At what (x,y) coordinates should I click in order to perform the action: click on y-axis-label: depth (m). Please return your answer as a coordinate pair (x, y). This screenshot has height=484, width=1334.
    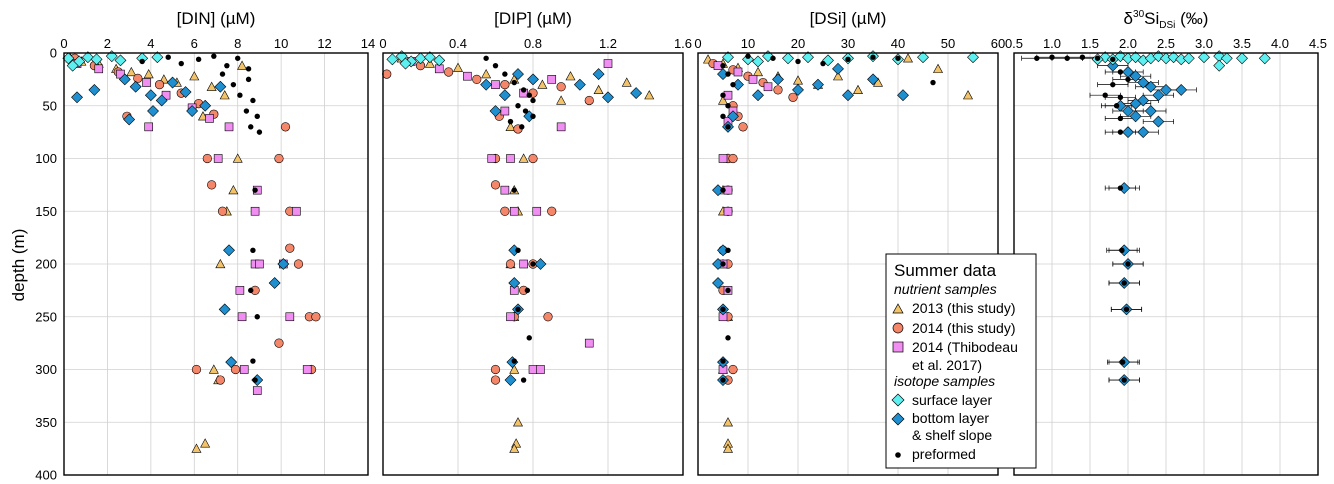
    Looking at the image, I should click on (18, 265).